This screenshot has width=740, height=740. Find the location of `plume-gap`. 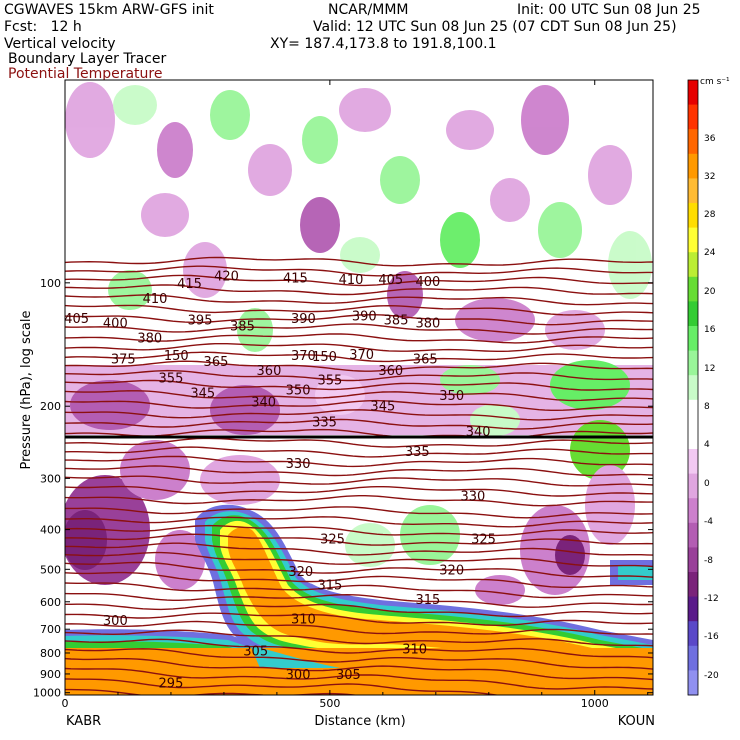

plume-gap is located at coordinates (315, 575).